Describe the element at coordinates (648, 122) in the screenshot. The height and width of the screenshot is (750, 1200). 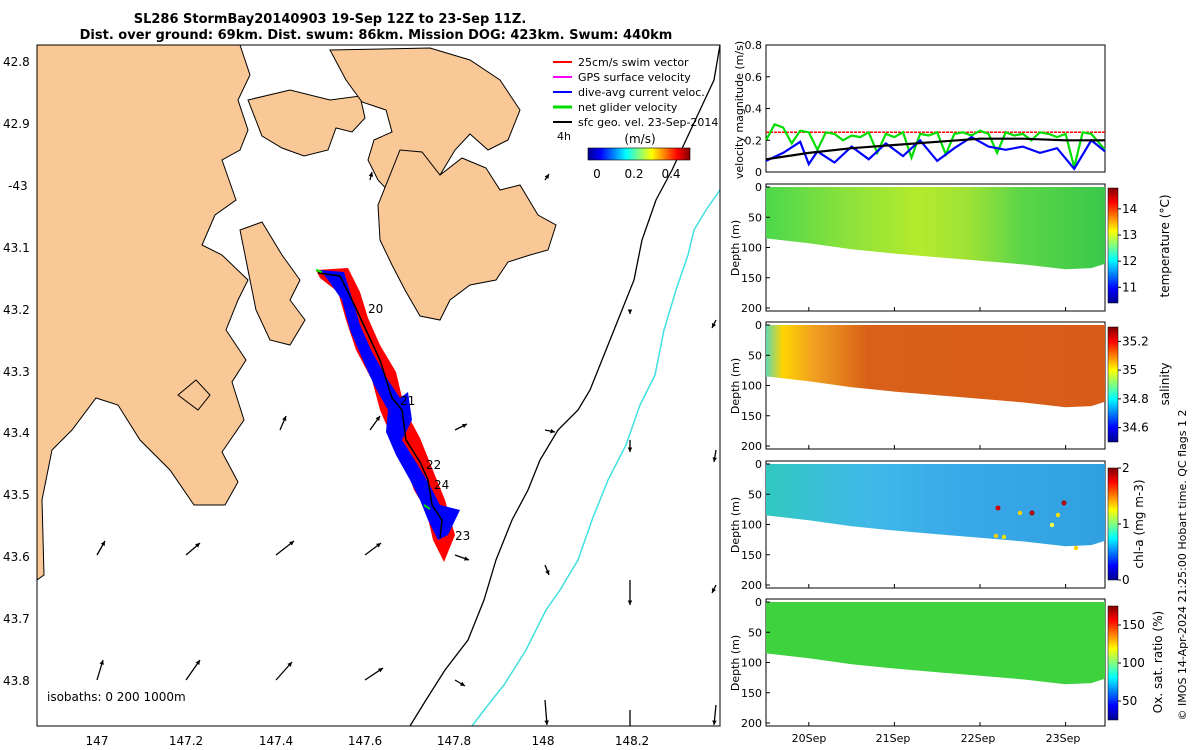
I see `legend-label-geo: sfc geo. vel. 23-Sep-2014` at that location.